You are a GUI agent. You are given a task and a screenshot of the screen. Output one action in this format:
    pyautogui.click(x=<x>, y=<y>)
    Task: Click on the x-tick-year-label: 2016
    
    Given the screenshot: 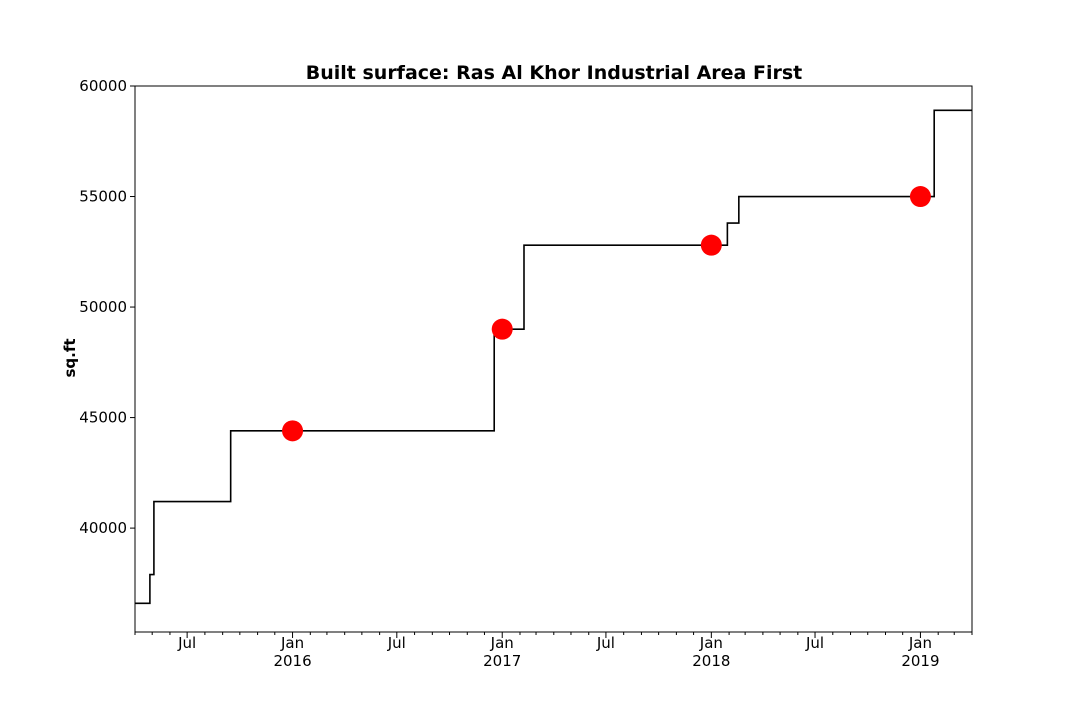 What is the action you would take?
    pyautogui.click(x=292, y=661)
    